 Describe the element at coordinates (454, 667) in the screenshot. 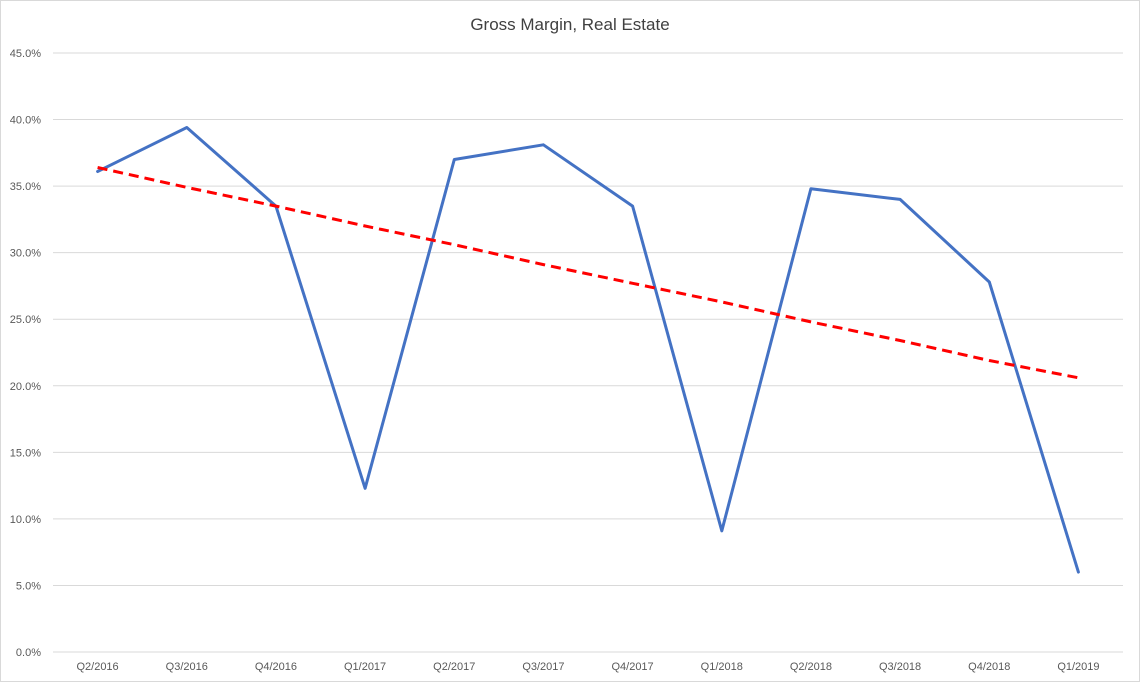

I see `x-tick-label: Q2/2017` at that location.